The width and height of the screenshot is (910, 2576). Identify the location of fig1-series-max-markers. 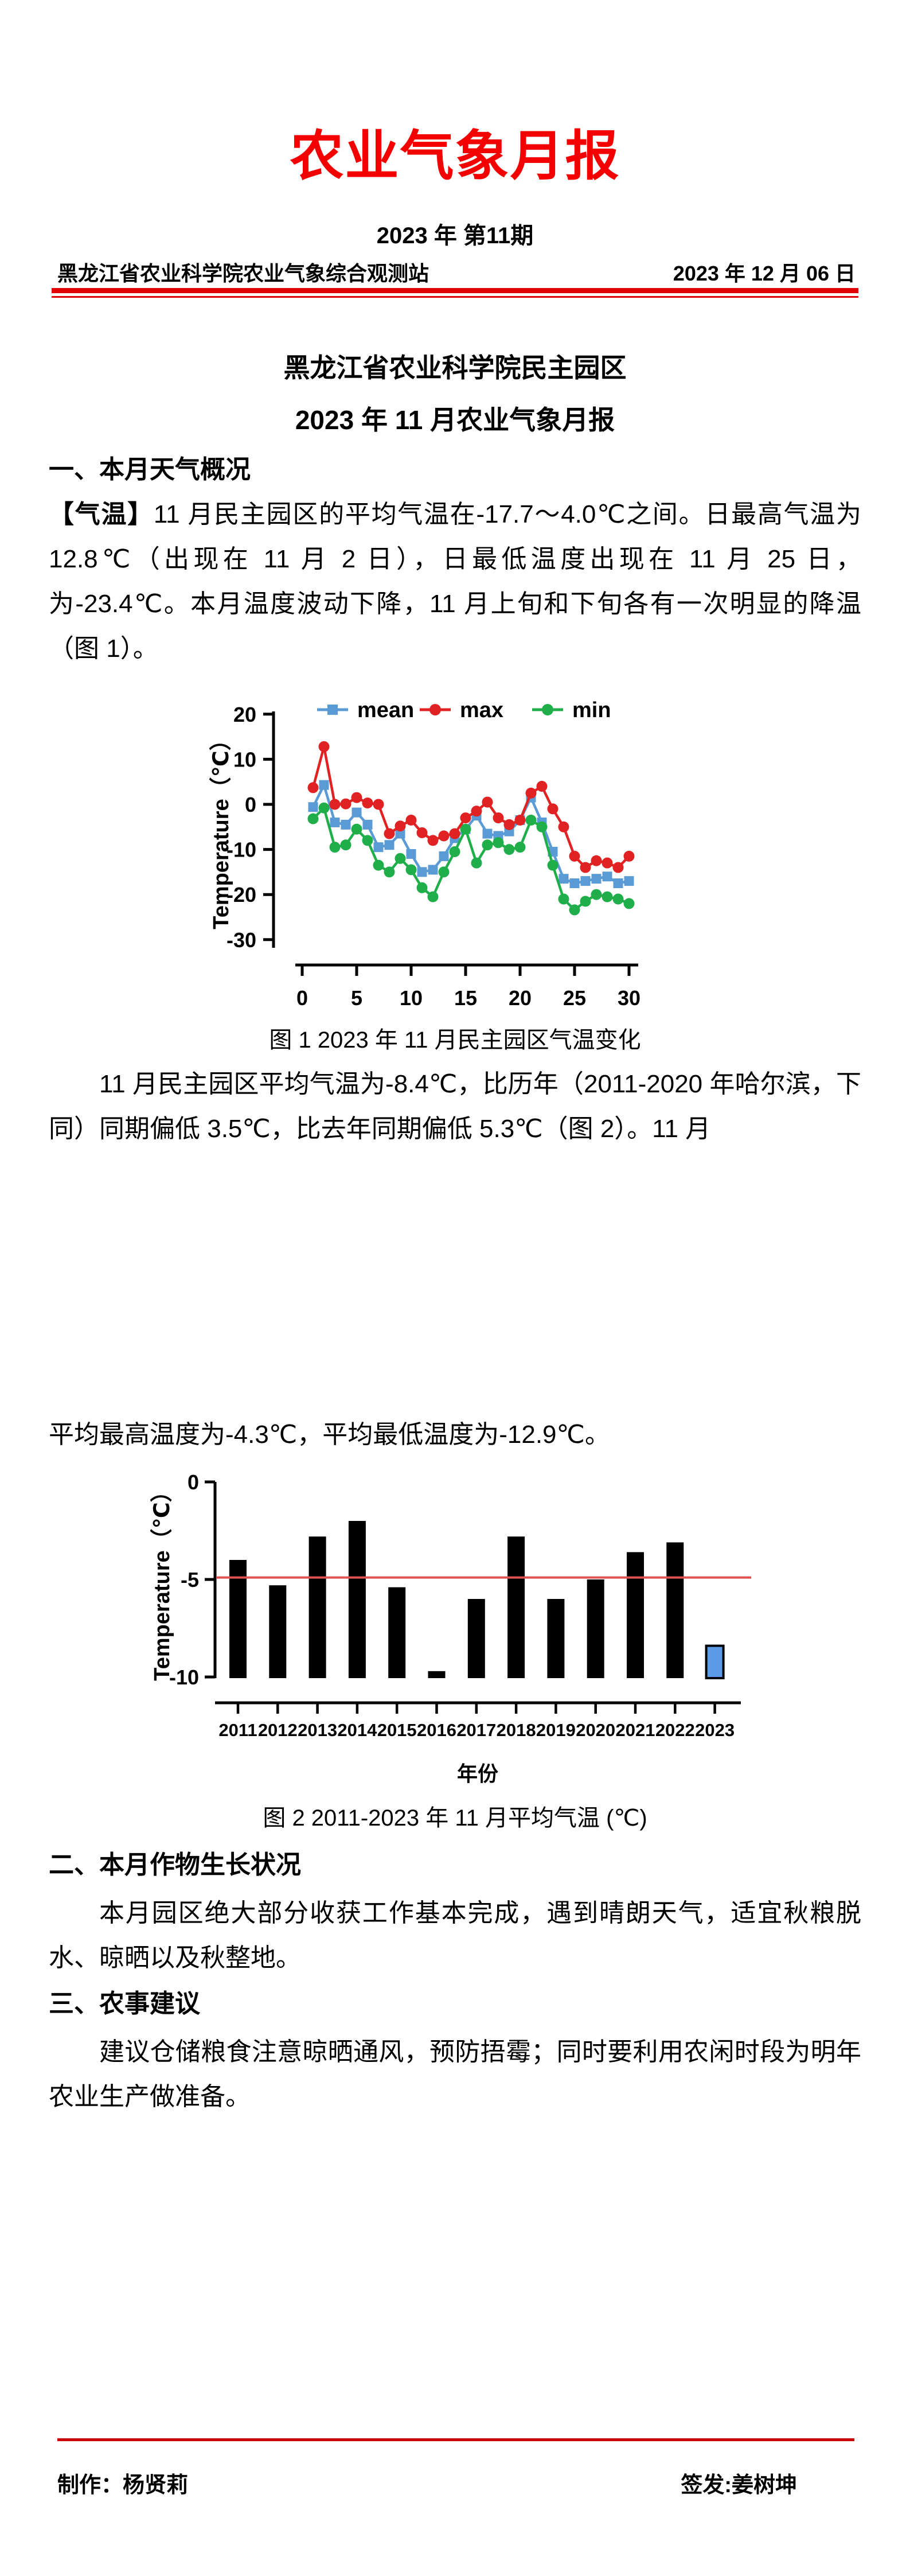
(471, 807).